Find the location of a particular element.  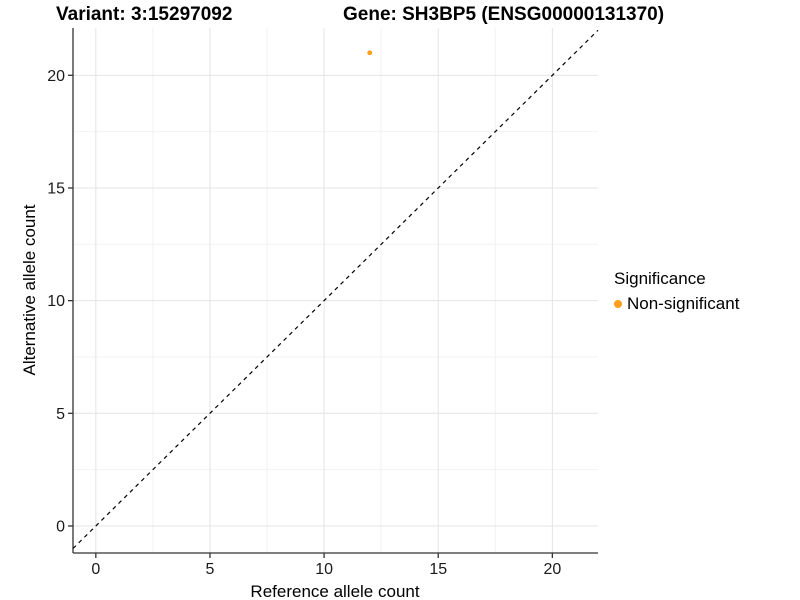

x-tick-label: 0 is located at coordinates (95, 569).